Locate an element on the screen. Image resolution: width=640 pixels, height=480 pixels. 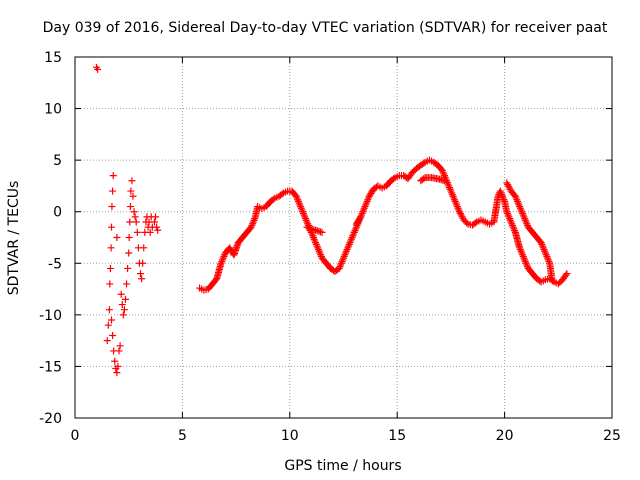
y-tick-label: -5 is located at coordinates (55, 264).